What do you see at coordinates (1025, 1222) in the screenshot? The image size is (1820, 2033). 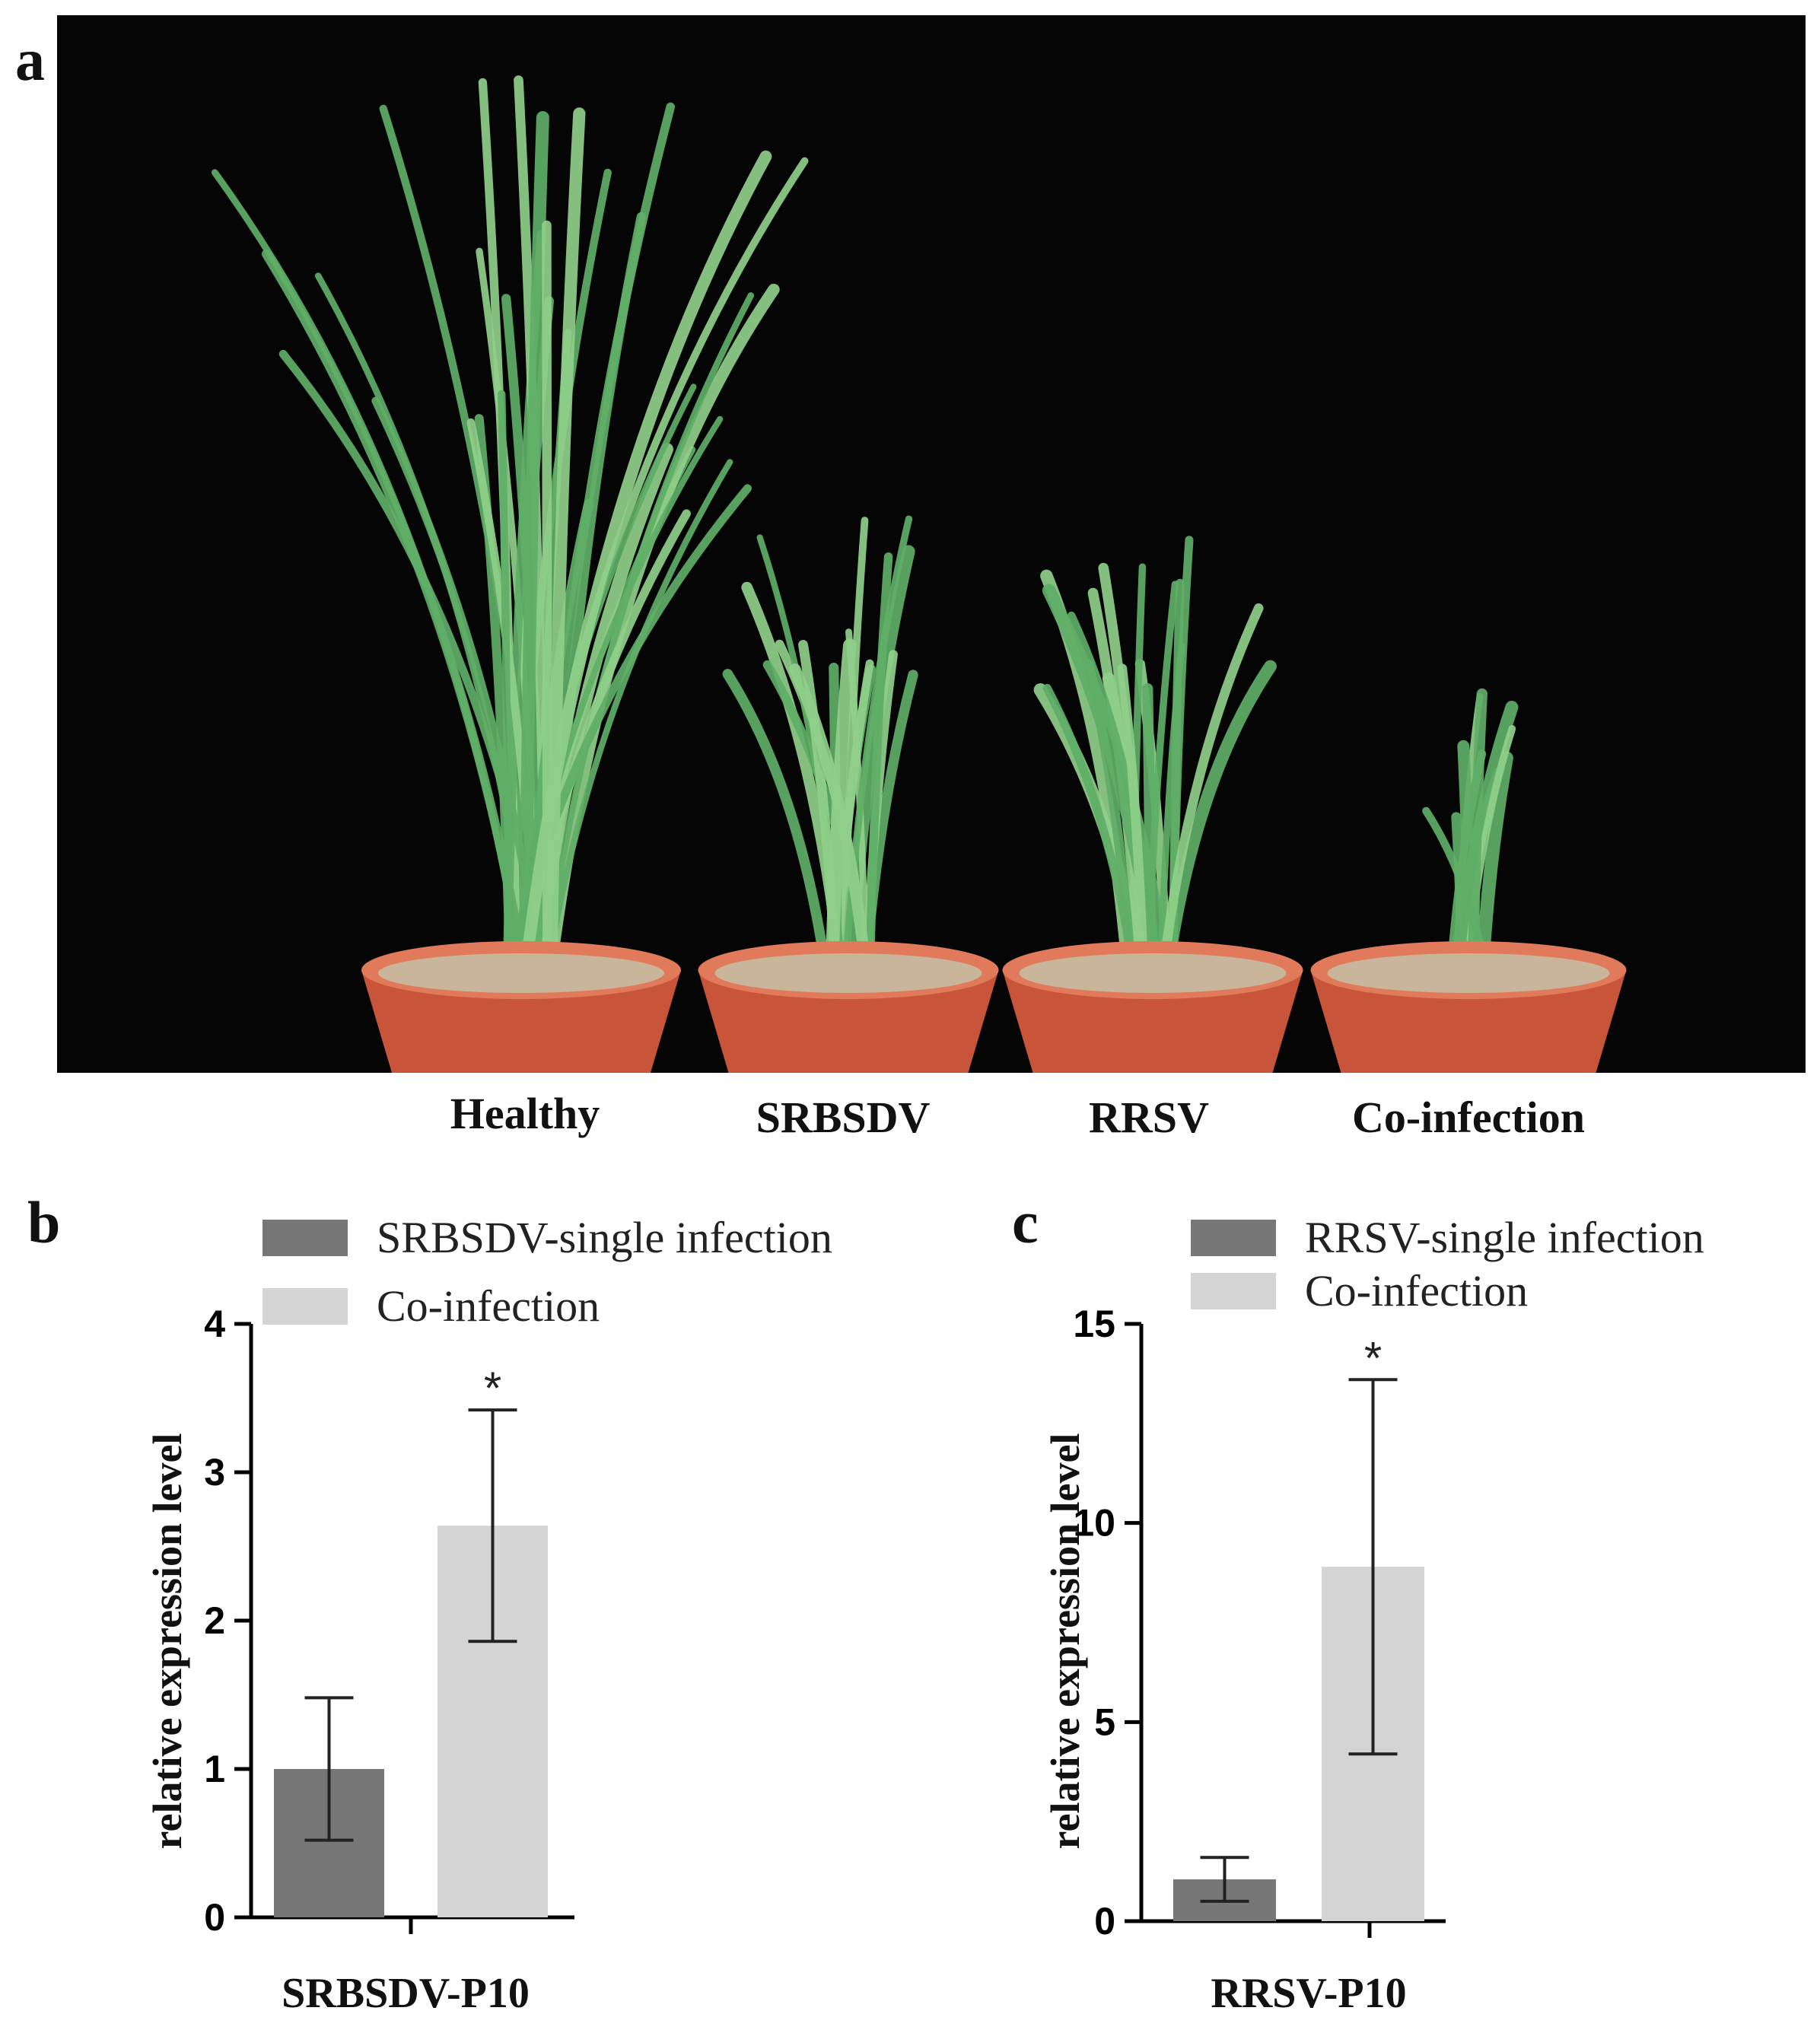 I see `panel-c-letter: c` at bounding box center [1025, 1222].